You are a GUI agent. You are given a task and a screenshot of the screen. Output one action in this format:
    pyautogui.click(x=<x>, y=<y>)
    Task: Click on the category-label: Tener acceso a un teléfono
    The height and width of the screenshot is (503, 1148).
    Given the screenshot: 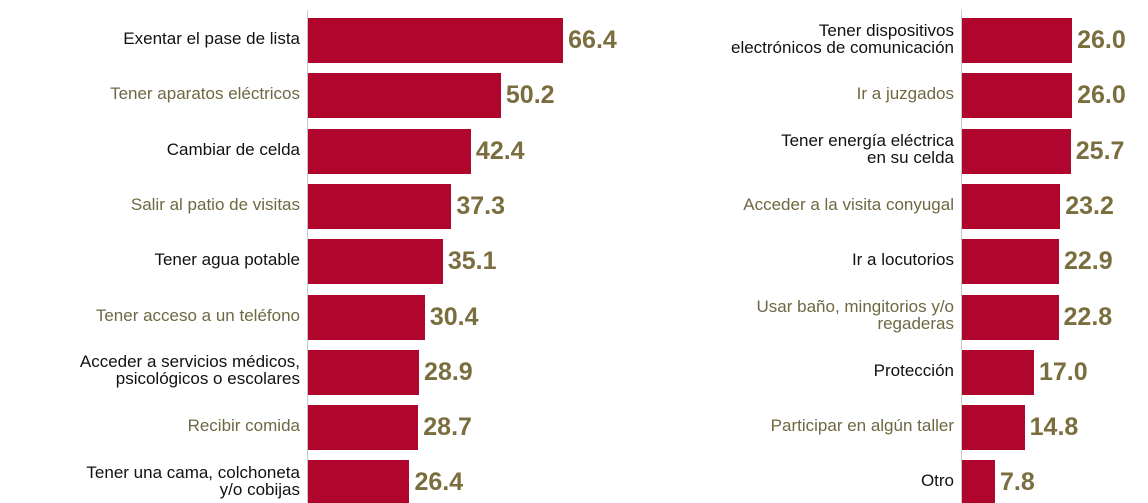 What is the action you would take?
    pyautogui.click(x=197, y=315)
    